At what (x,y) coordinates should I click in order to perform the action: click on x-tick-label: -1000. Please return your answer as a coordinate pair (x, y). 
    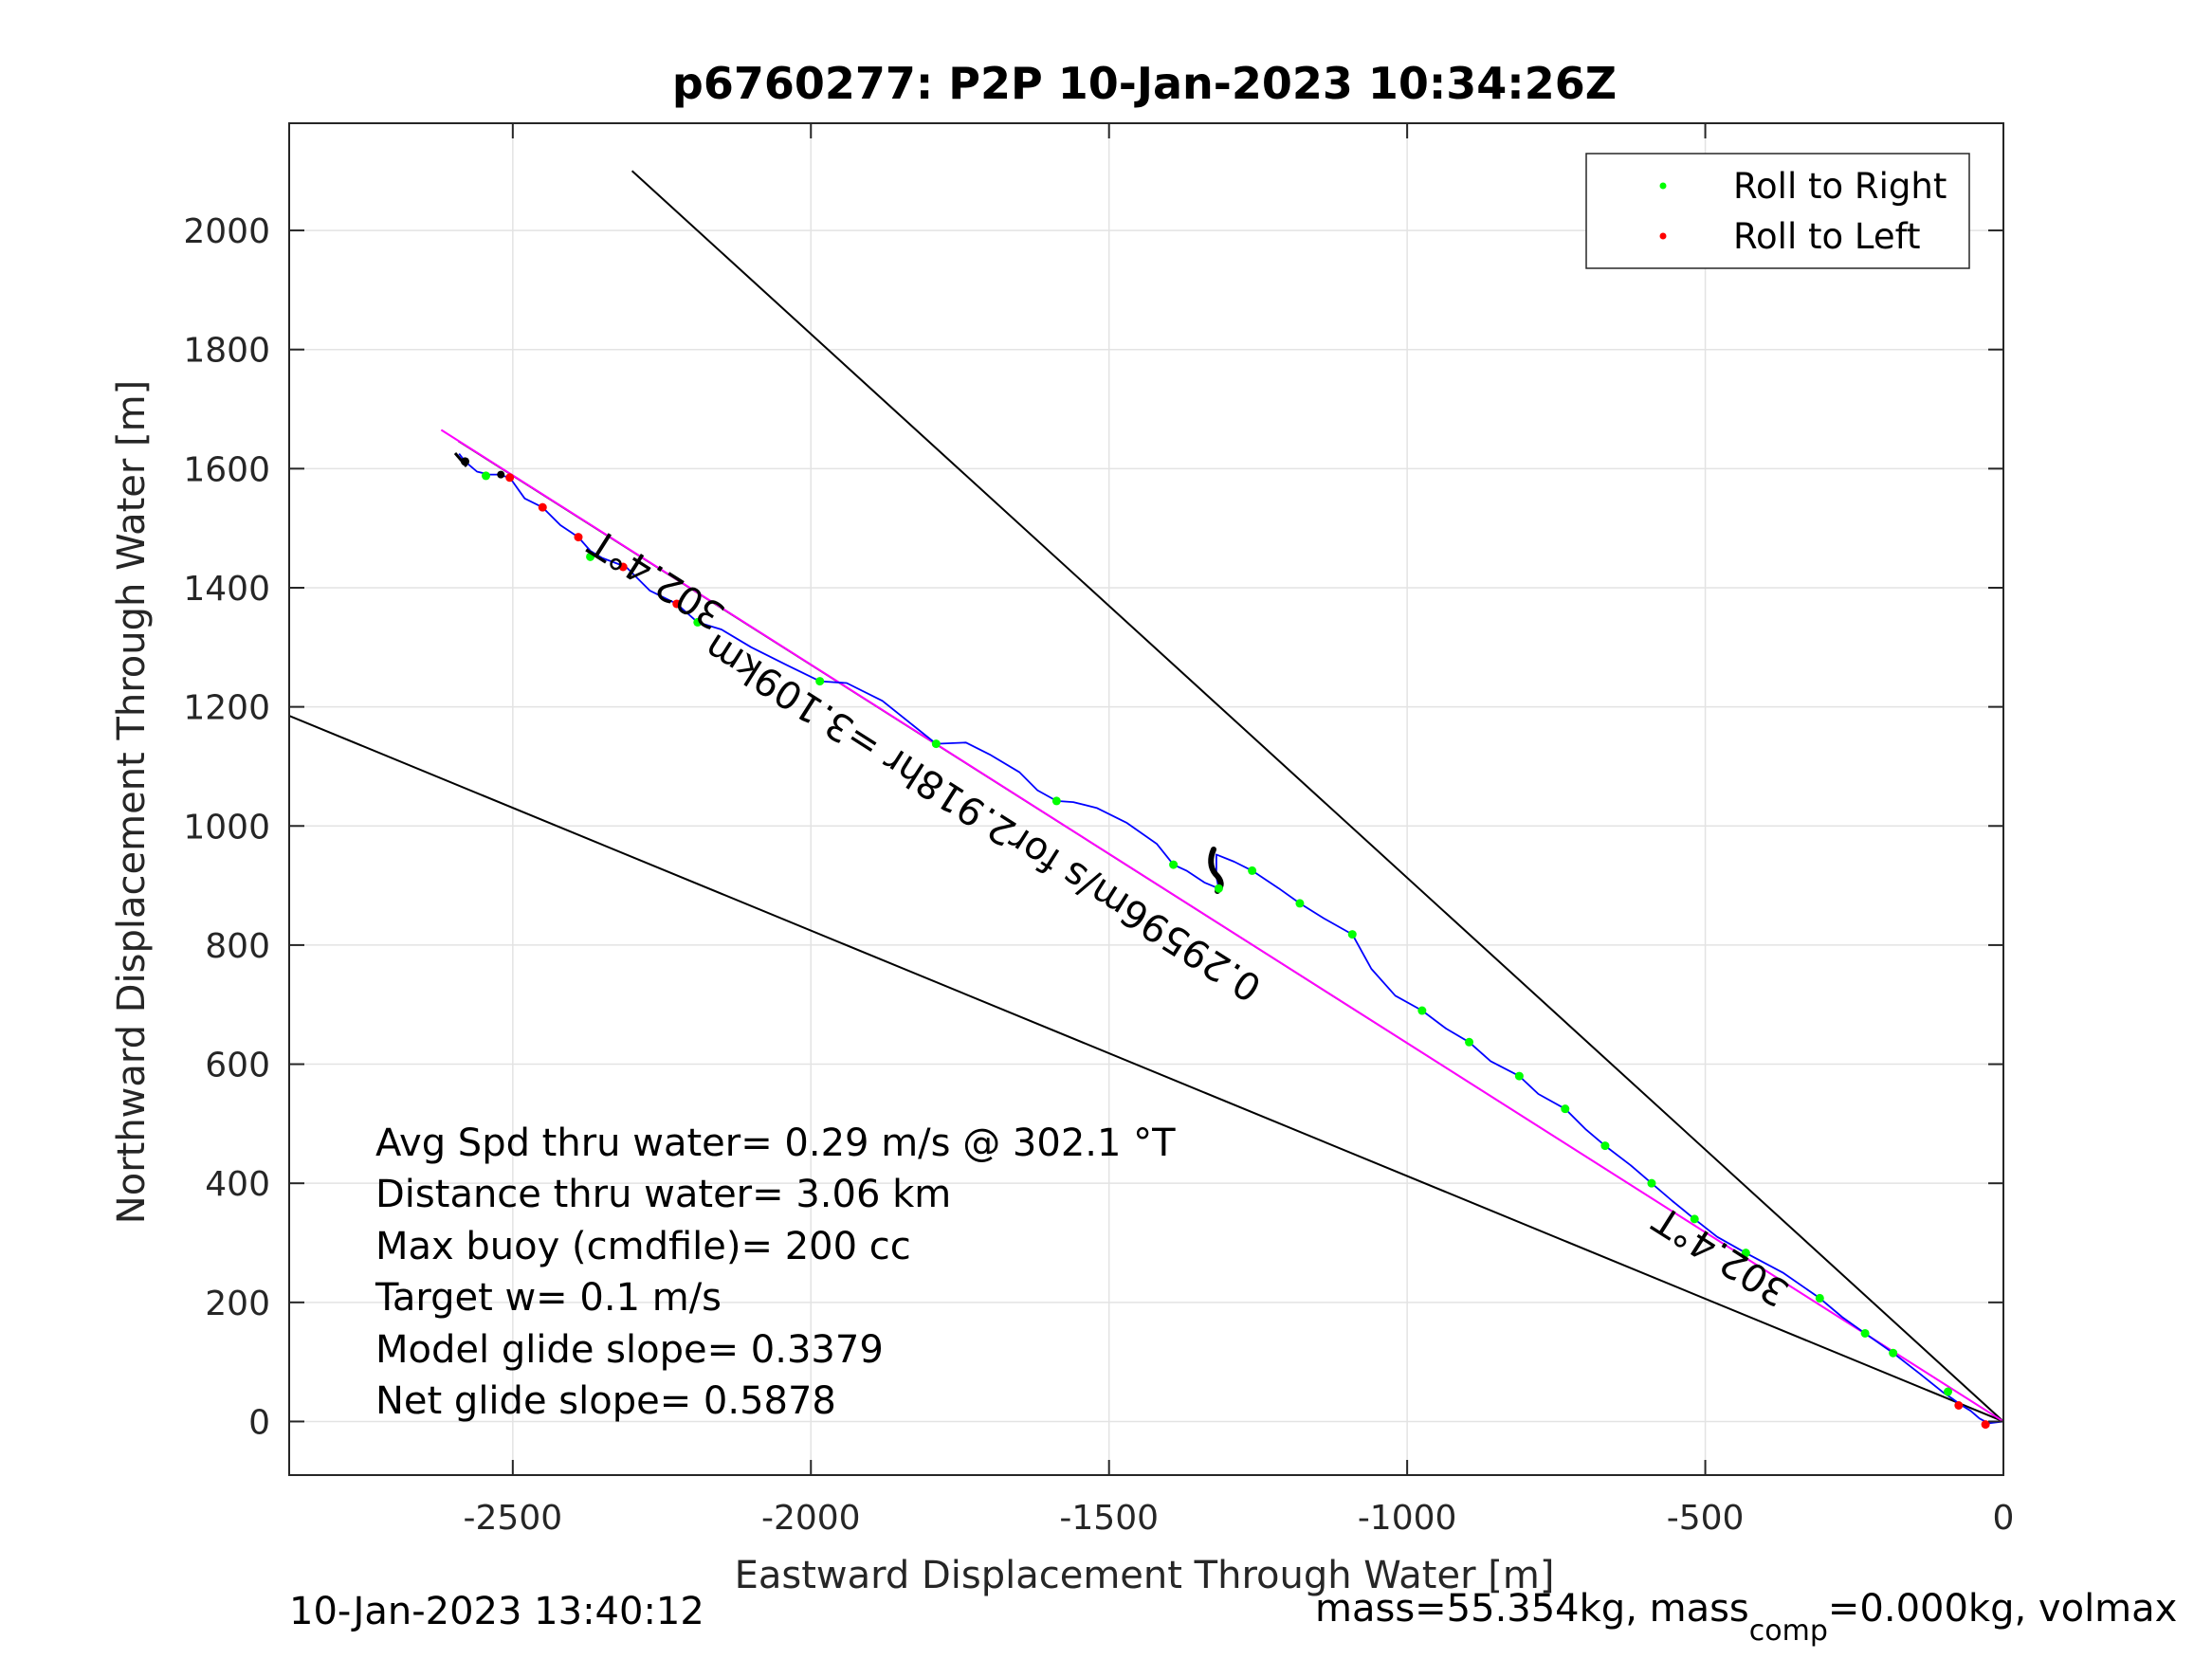
    Looking at the image, I should click on (1407, 1518).